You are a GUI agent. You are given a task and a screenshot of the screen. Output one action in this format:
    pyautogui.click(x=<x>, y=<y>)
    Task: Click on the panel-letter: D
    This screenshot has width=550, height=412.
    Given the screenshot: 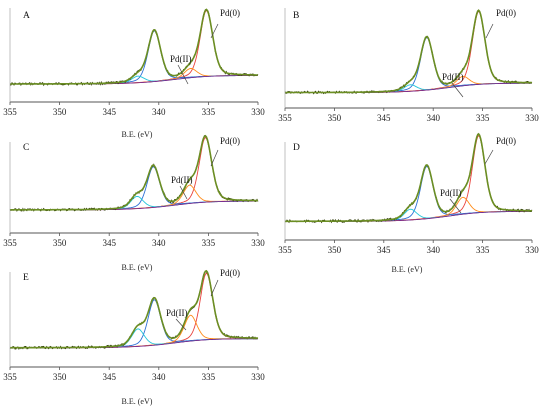 What is the action you would take?
    pyautogui.click(x=296, y=148)
    